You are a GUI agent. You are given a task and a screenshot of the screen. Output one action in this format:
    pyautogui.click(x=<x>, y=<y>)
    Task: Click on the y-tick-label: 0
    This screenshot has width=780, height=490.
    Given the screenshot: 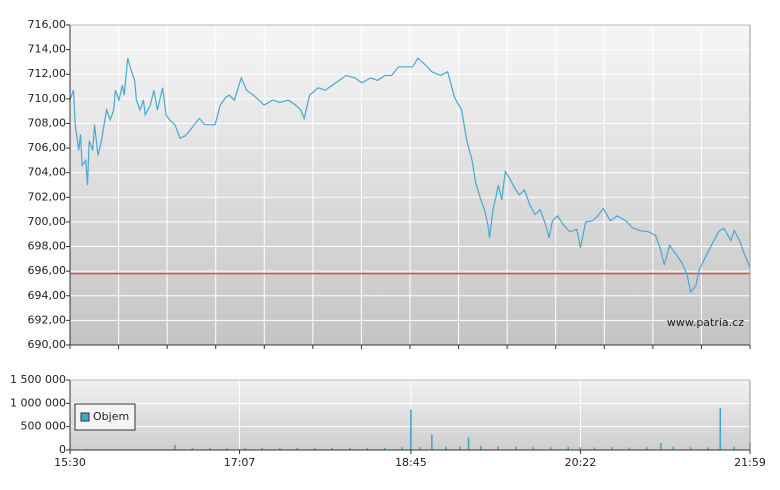 What is the action you would take?
    pyautogui.click(x=62, y=449)
    